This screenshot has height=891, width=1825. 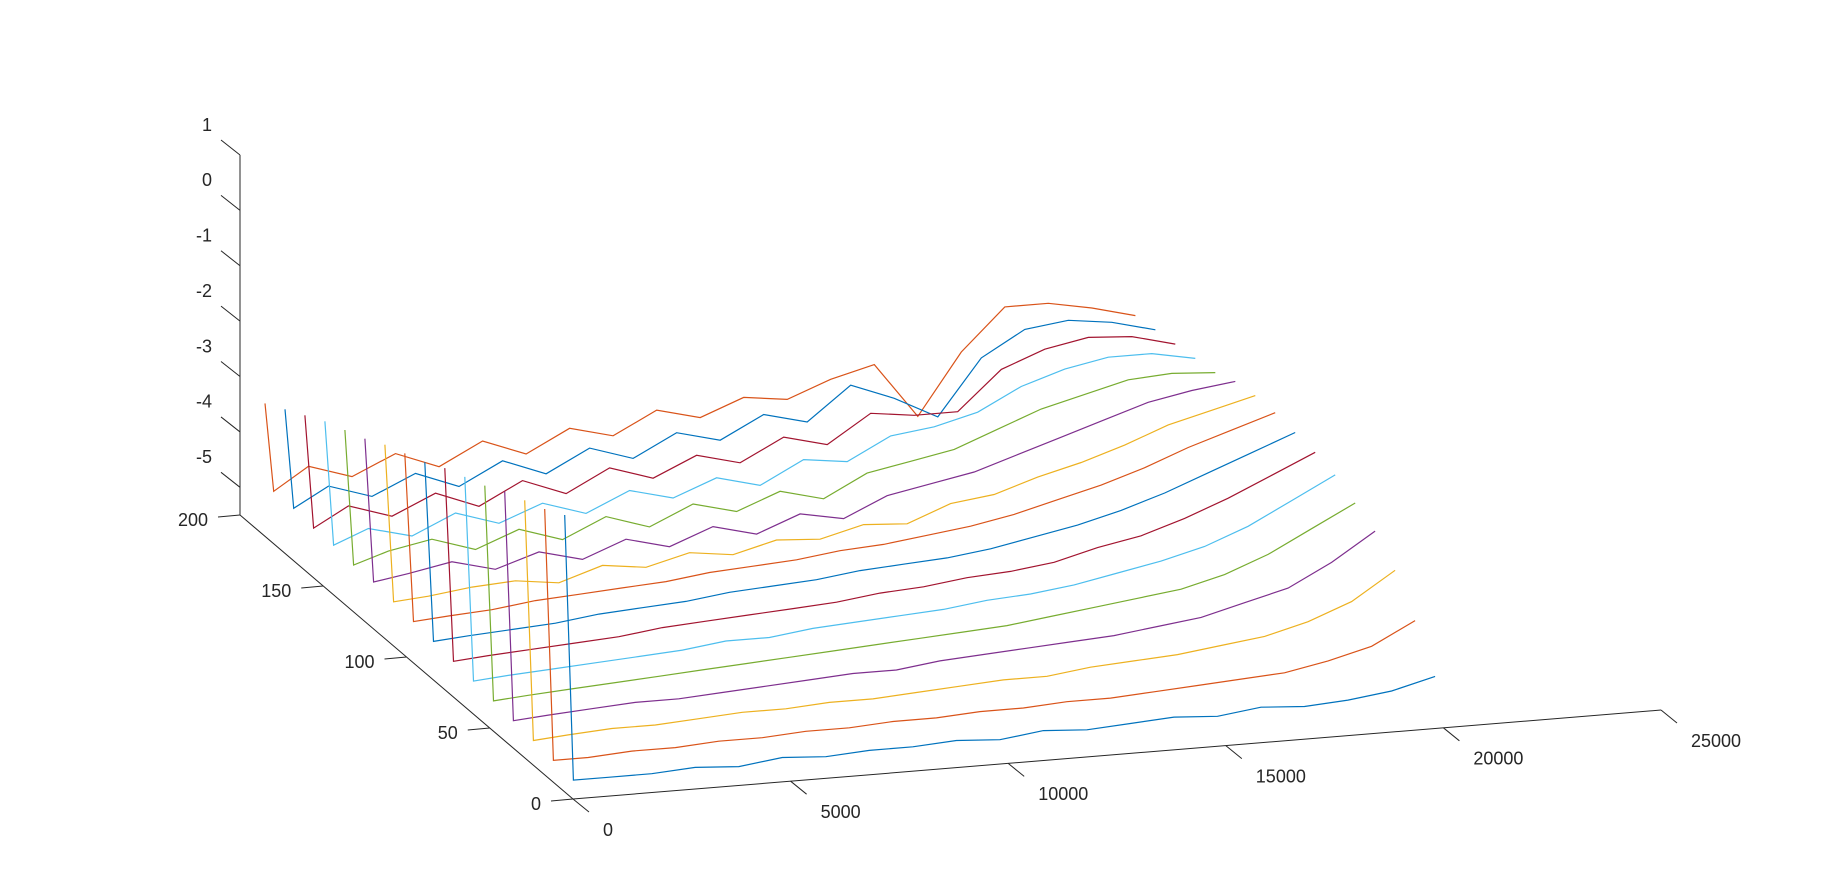 I want to click on y-tick-label: 0, so click(x=536, y=804).